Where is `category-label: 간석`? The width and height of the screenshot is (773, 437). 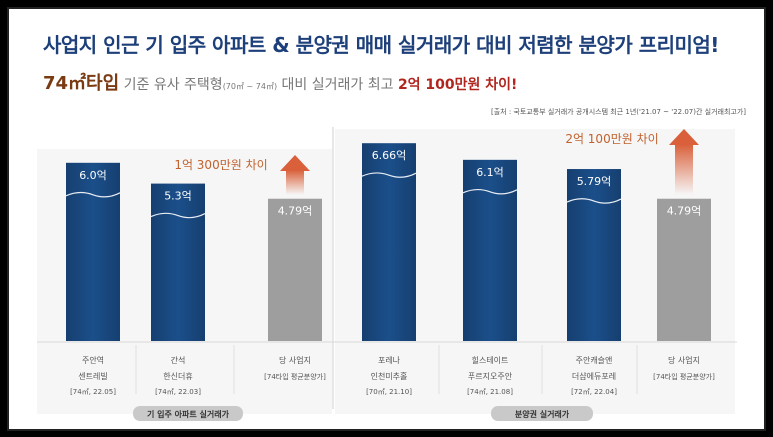
category-label: 간석 is located at coordinates (178, 360).